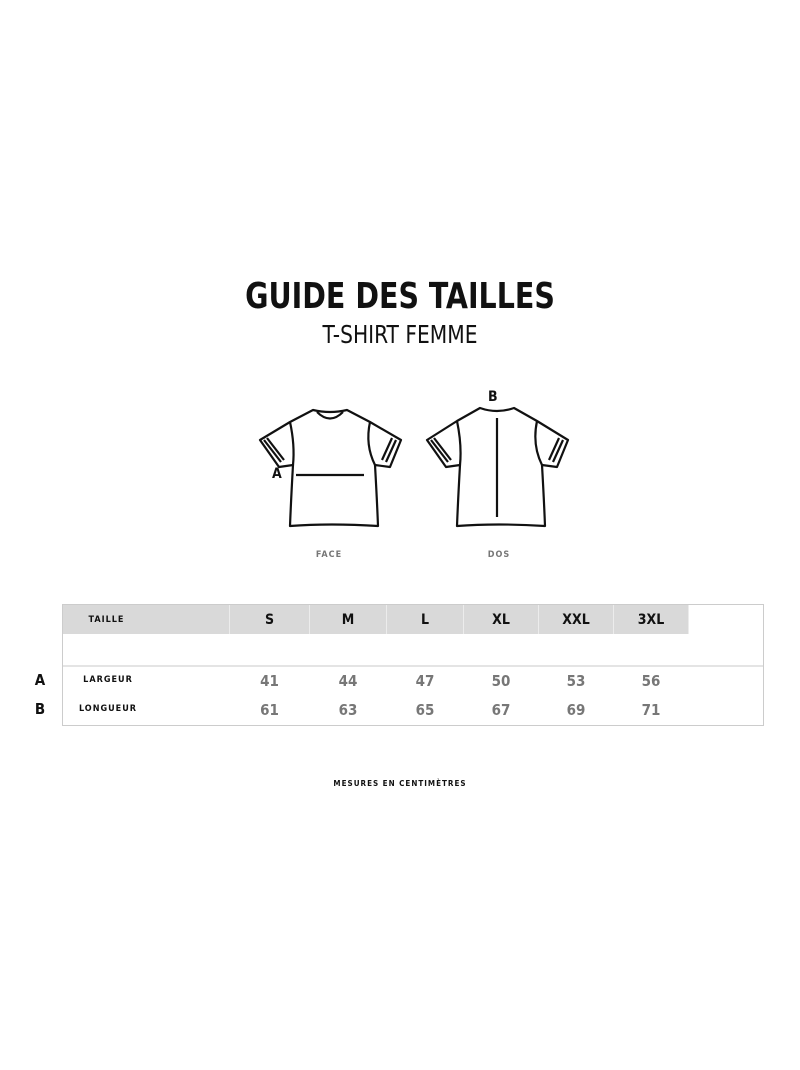 The height and width of the screenshot is (1070, 800). I want to click on table-cell: 41, so click(269, 681).